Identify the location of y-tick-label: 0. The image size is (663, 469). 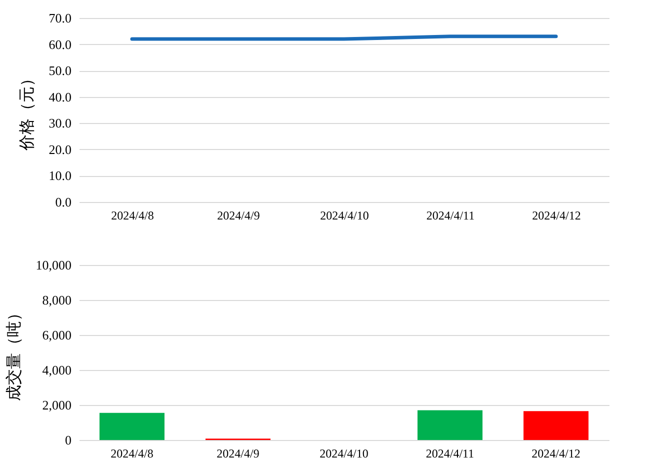
(68, 440).